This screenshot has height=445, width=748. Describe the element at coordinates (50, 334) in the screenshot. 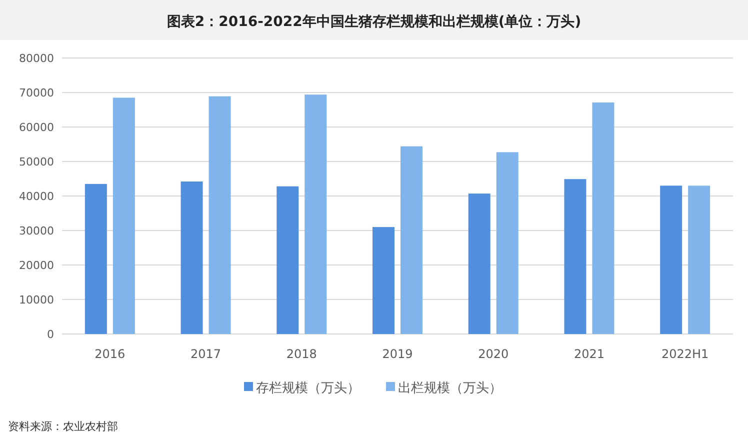

I see `y-tick-label: 0` at that location.